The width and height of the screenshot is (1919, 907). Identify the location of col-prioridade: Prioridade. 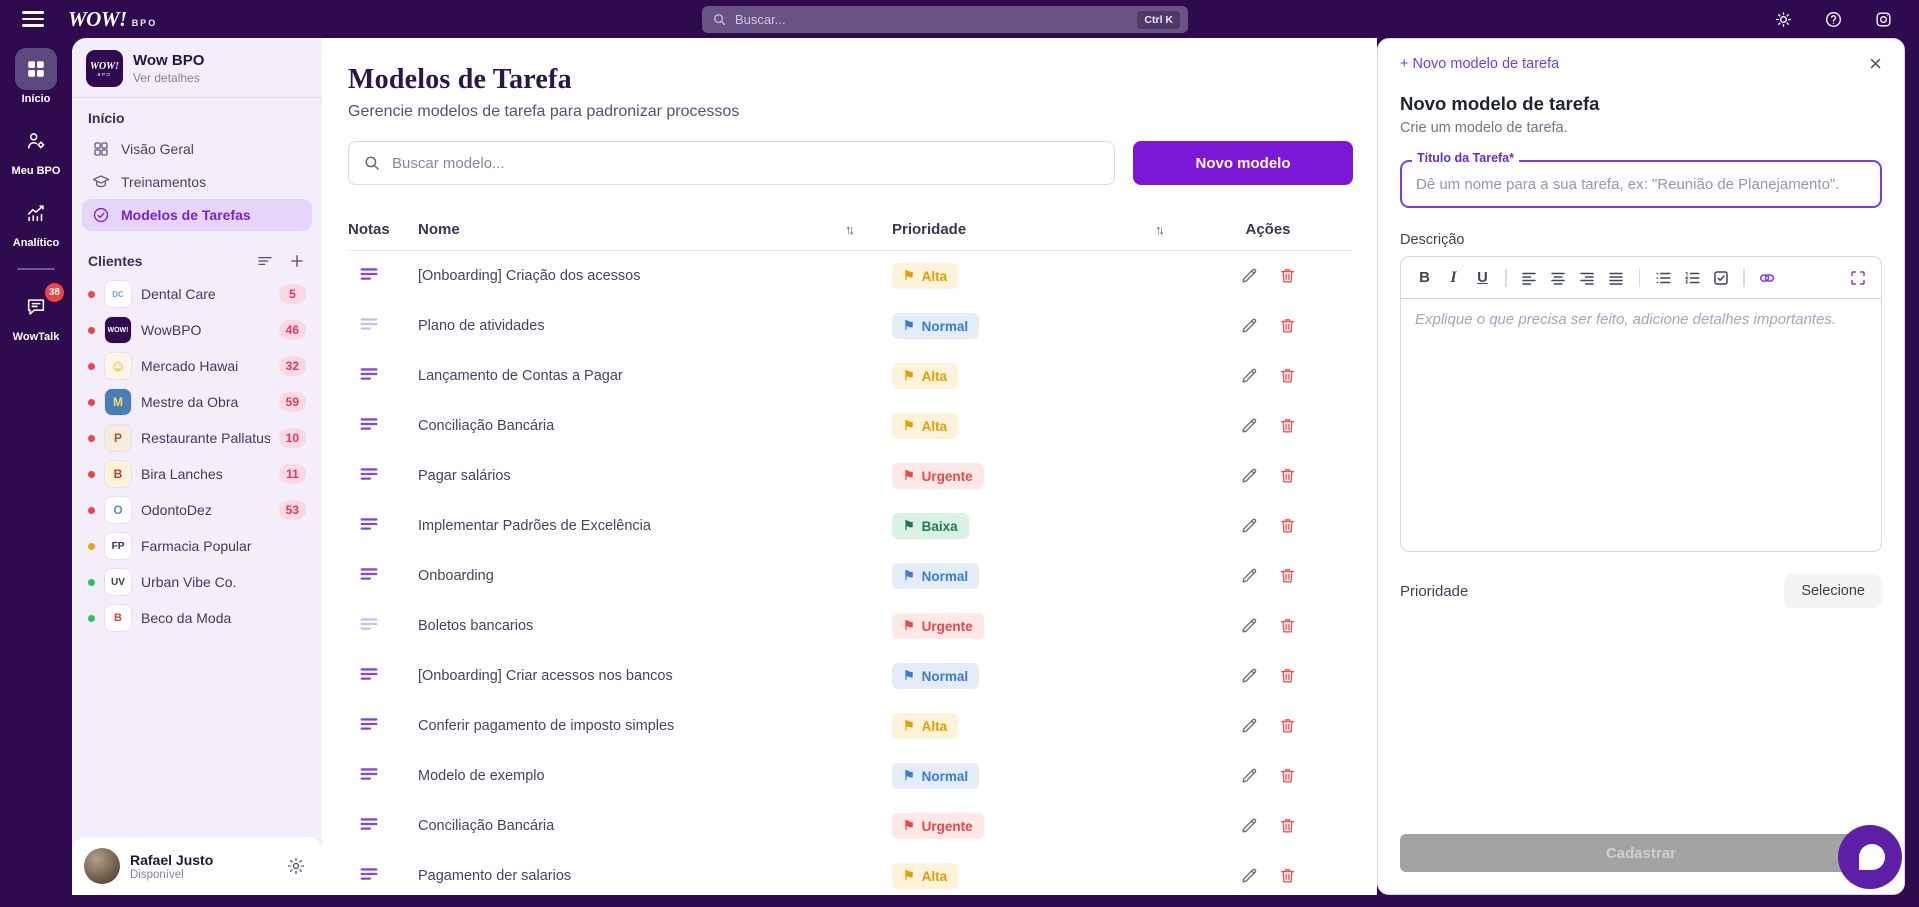
(929, 229).